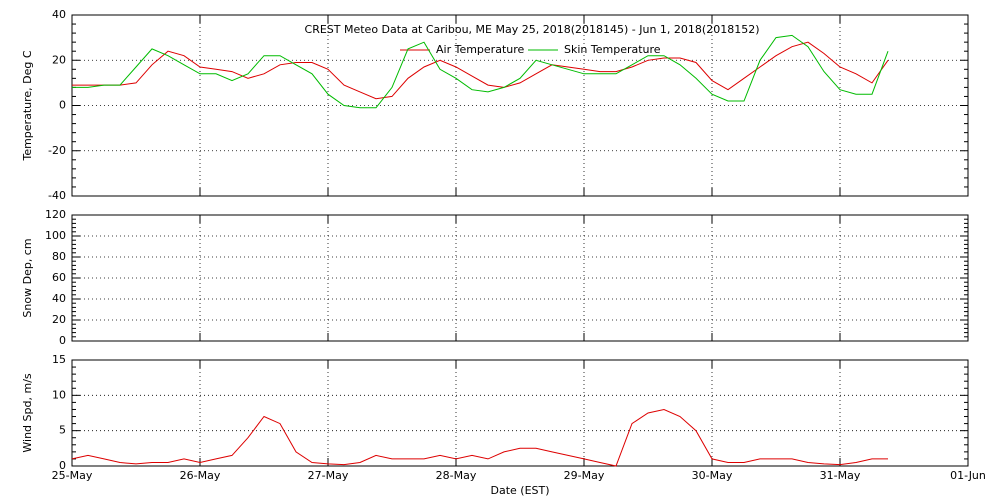  I want to click on y-axis-label: Wind Spd, m/s, so click(27, 413).